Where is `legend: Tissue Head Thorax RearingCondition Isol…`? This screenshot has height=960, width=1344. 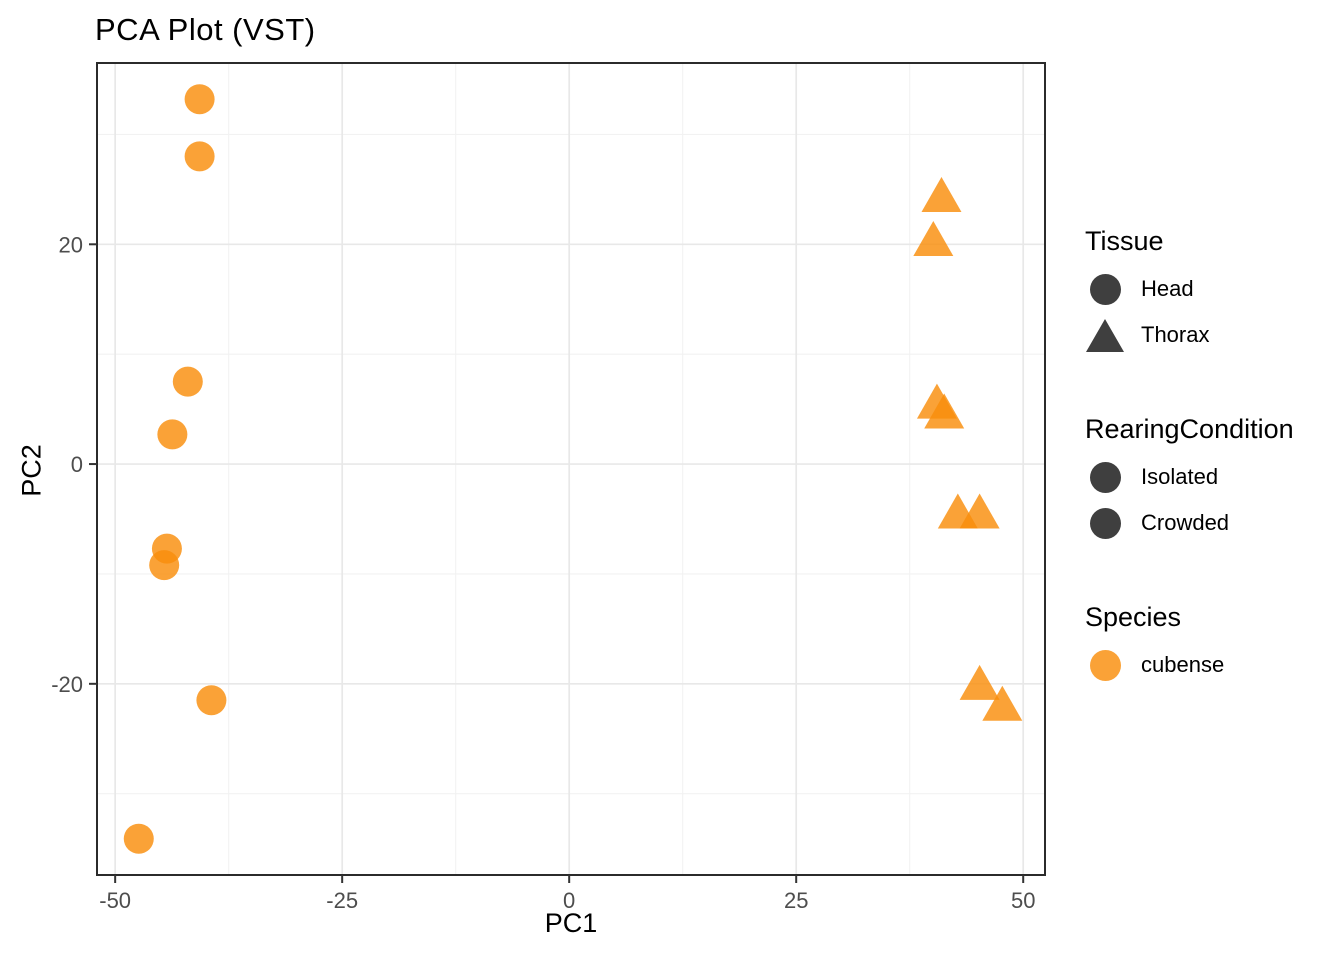
legend: Tissue Head Thorax RearingCondition Isol… is located at coordinates (1210, 485).